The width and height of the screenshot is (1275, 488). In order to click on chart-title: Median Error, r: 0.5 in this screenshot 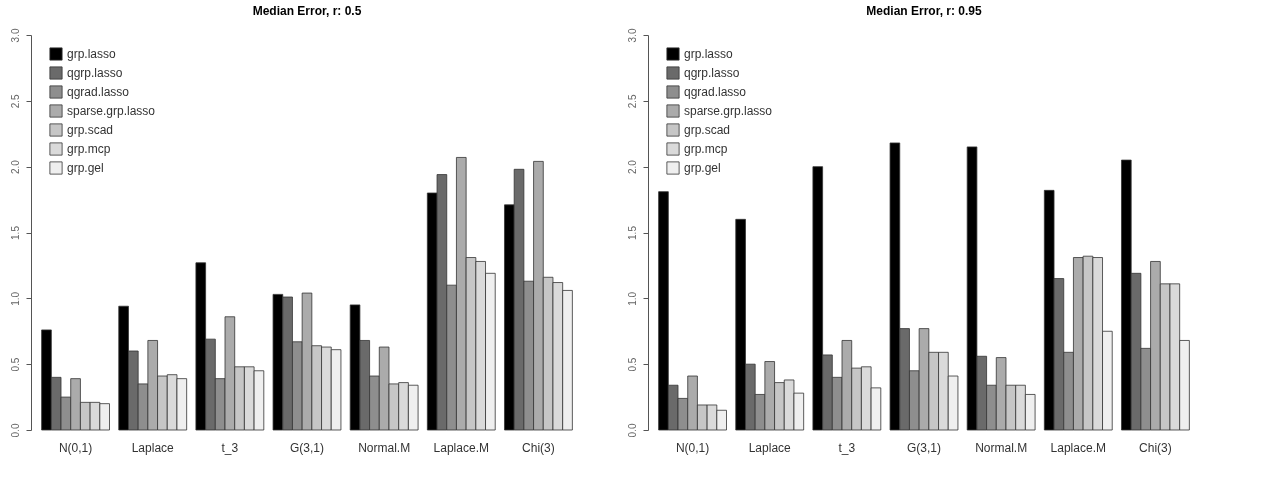, I will do `click(307, 11)`.